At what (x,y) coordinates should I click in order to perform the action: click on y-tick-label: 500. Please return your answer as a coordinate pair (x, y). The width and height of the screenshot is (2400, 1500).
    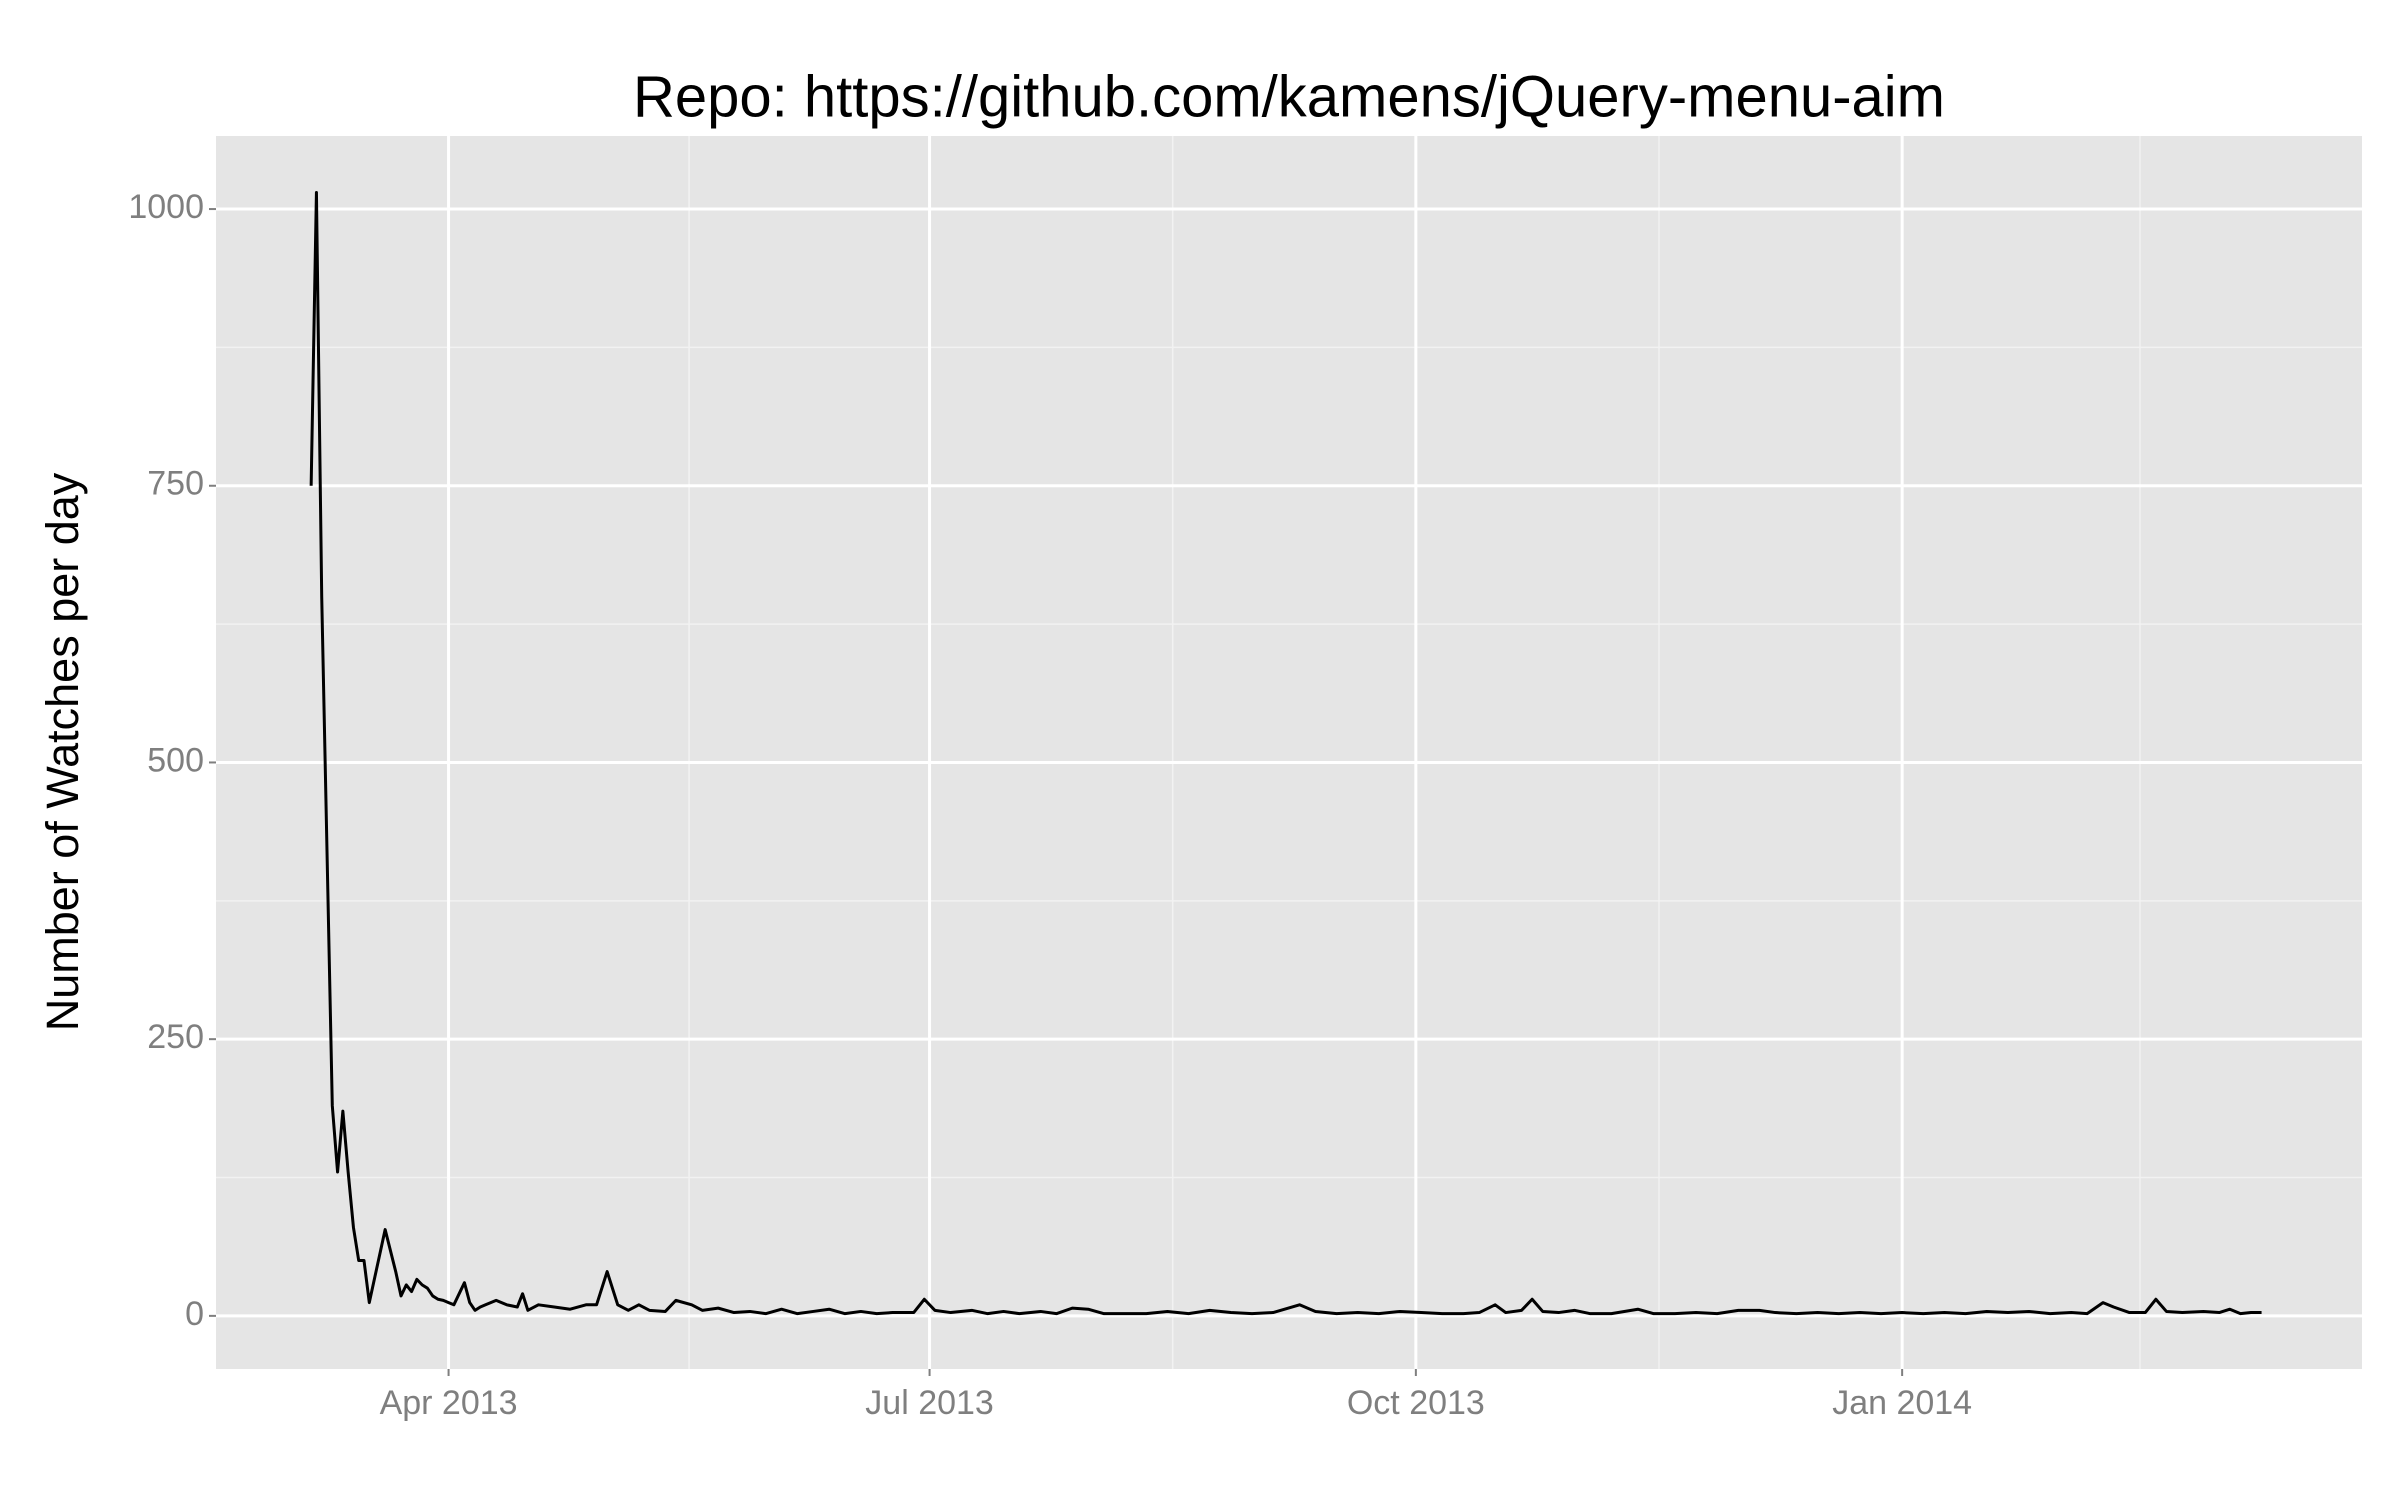
    Looking at the image, I should click on (175, 760).